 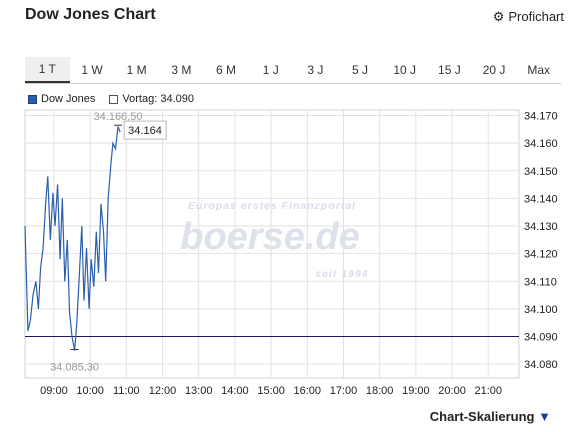 What do you see at coordinates (137, 70) in the screenshot?
I see `tab-1m: 1 M` at bounding box center [137, 70].